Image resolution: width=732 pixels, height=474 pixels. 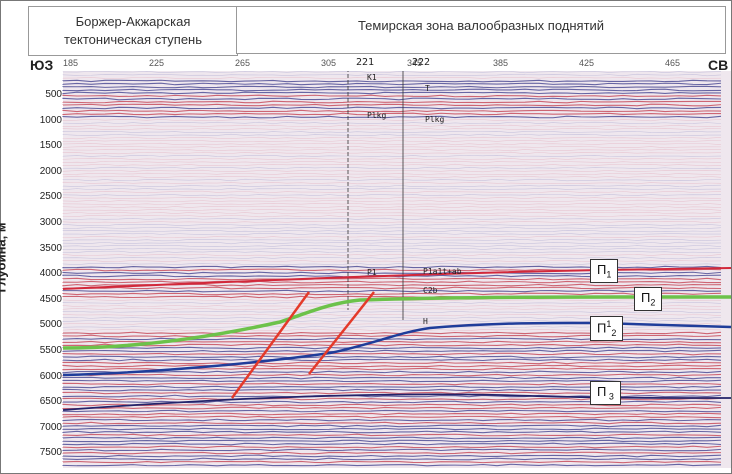 What do you see at coordinates (430, 290) in the screenshot?
I see `label-c2b: C2b` at bounding box center [430, 290].